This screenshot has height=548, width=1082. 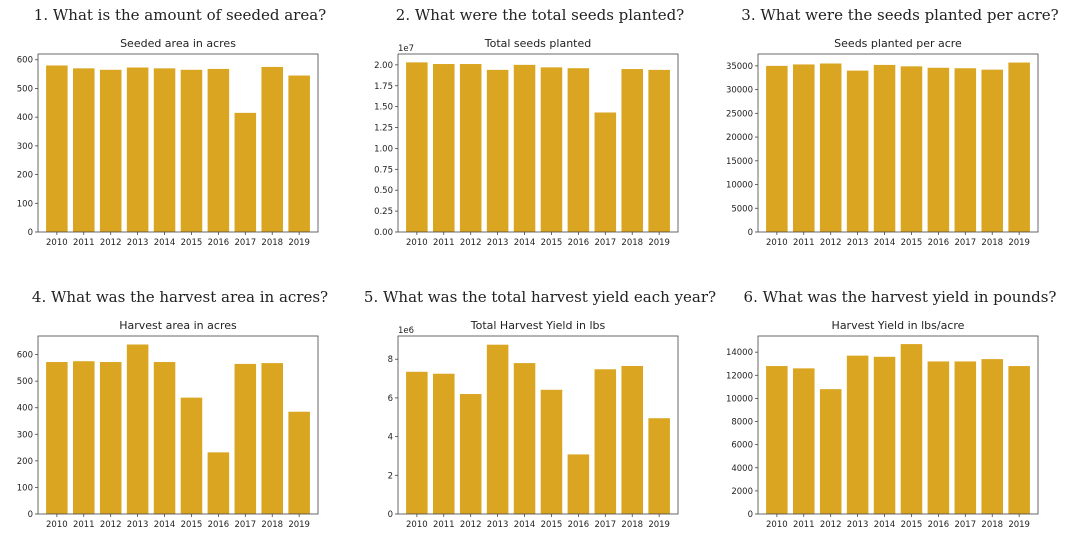 I want to click on y-tick-label: 500, so click(x=25, y=89).